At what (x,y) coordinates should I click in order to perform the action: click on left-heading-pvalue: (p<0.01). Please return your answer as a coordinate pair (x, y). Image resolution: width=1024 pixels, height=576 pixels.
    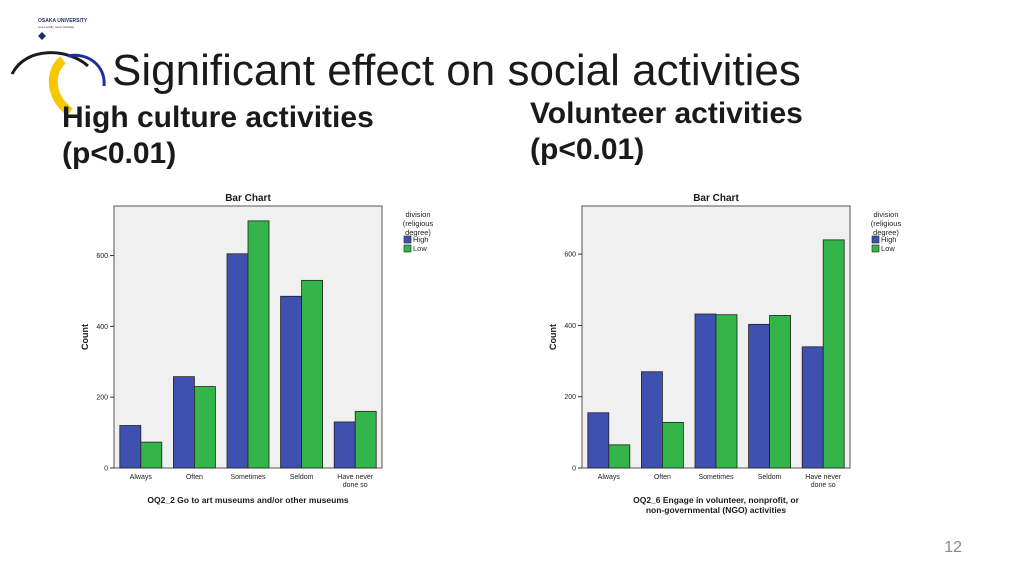
    Looking at the image, I should click on (119, 153).